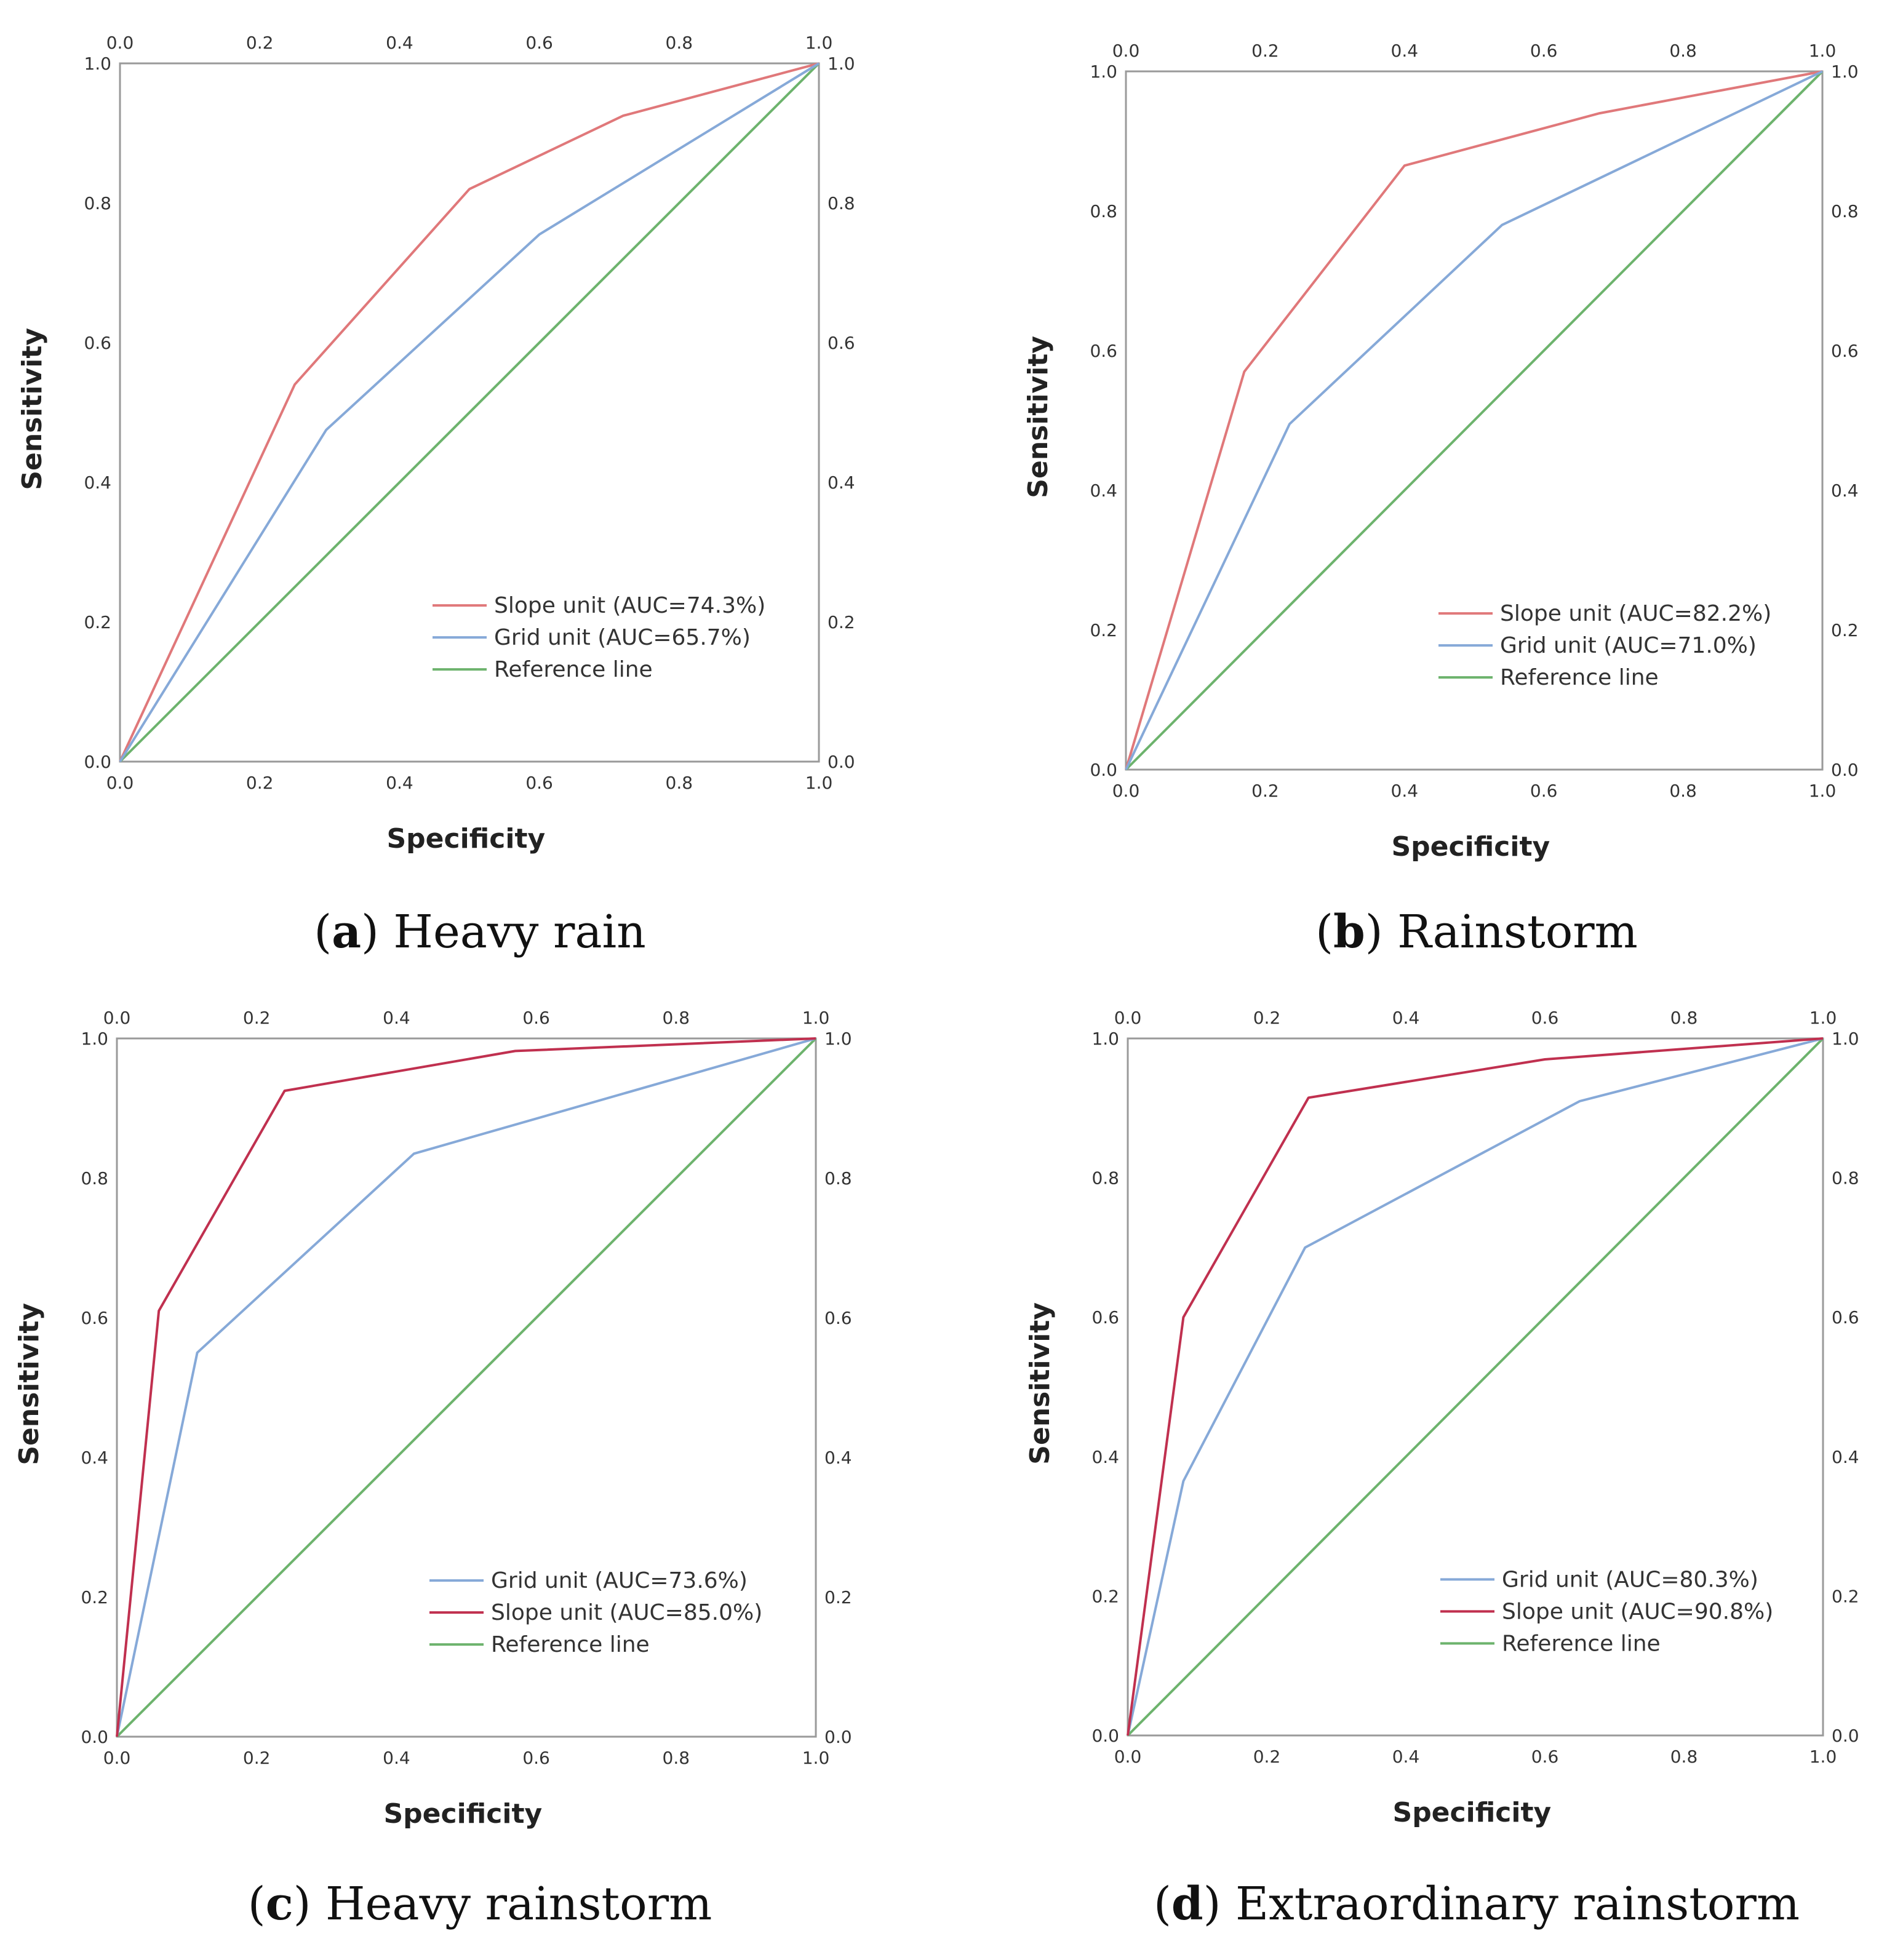  What do you see at coordinates (629, 605) in the screenshot?
I see `legend-label: Slope unit (AUC=74.3%)` at bounding box center [629, 605].